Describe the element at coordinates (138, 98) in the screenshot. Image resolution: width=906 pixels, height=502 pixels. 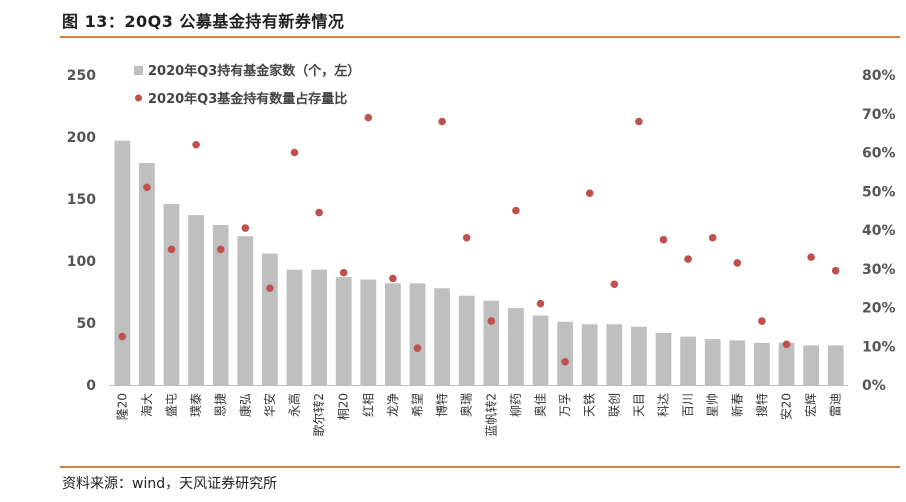
I see `legend-dot-swatch` at that location.